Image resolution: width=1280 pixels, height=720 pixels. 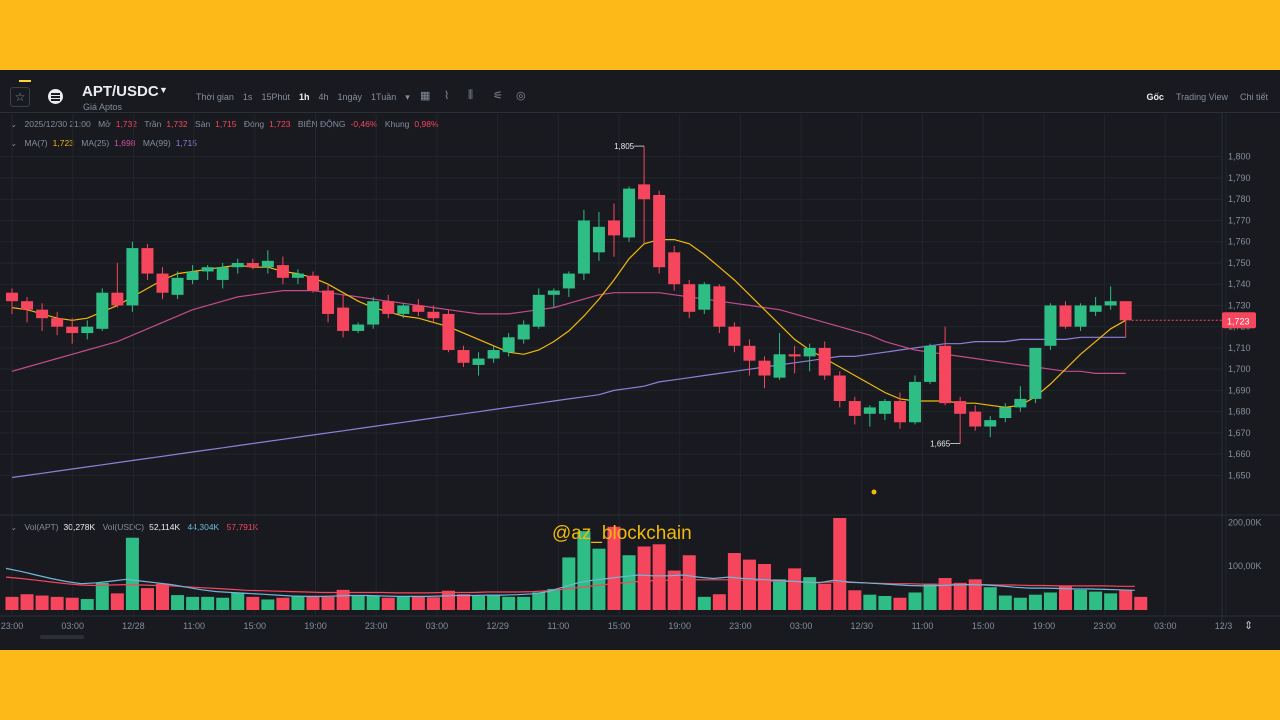 I want to click on candle-style-icon: ⫼, so click(x=471, y=95).